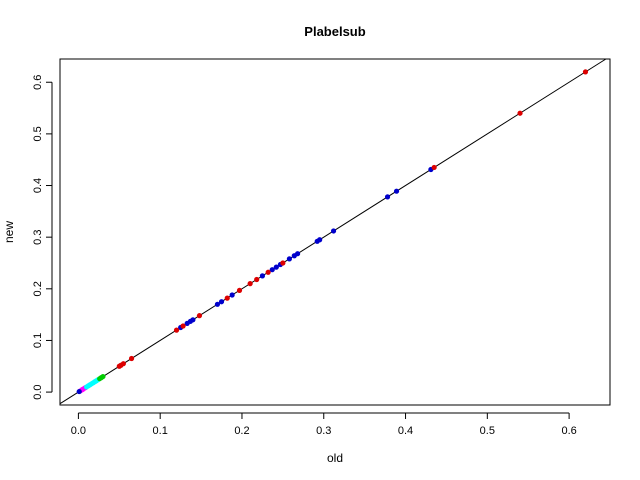  What do you see at coordinates (38, 185) in the screenshot?
I see `y-tick-label: 0.4` at bounding box center [38, 185].